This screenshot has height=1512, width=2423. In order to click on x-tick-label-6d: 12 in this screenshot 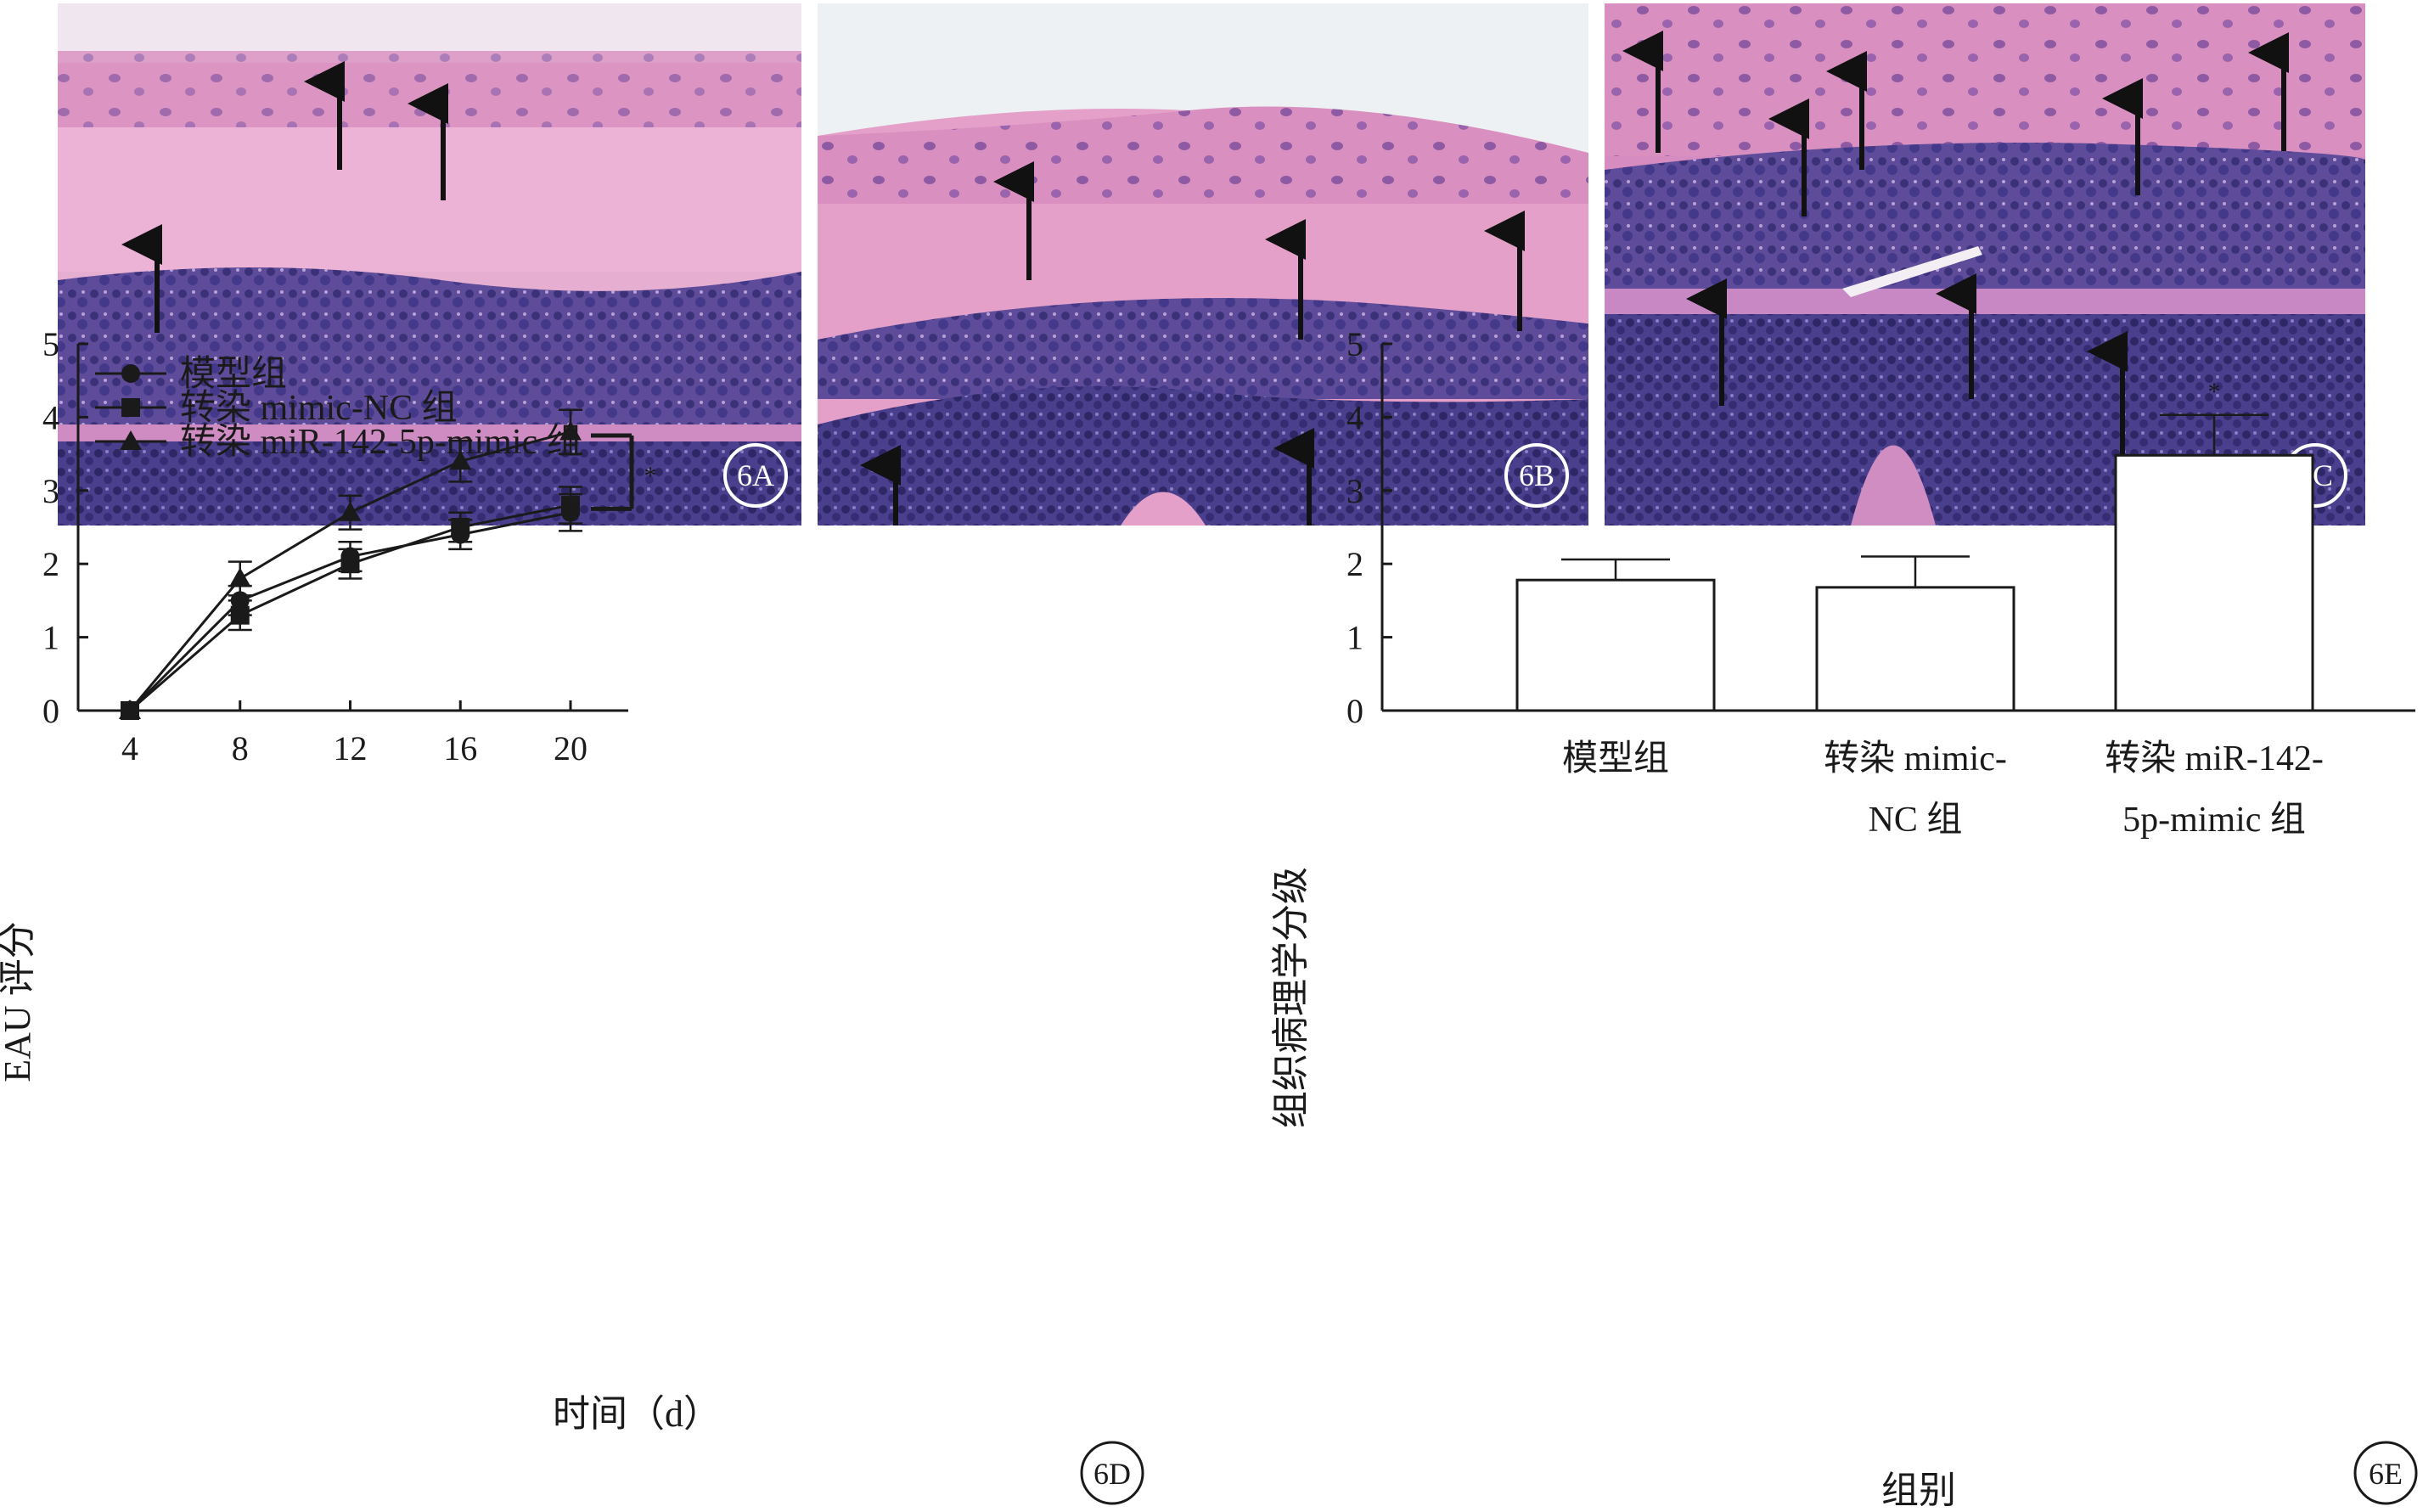, I will do `click(351, 748)`.